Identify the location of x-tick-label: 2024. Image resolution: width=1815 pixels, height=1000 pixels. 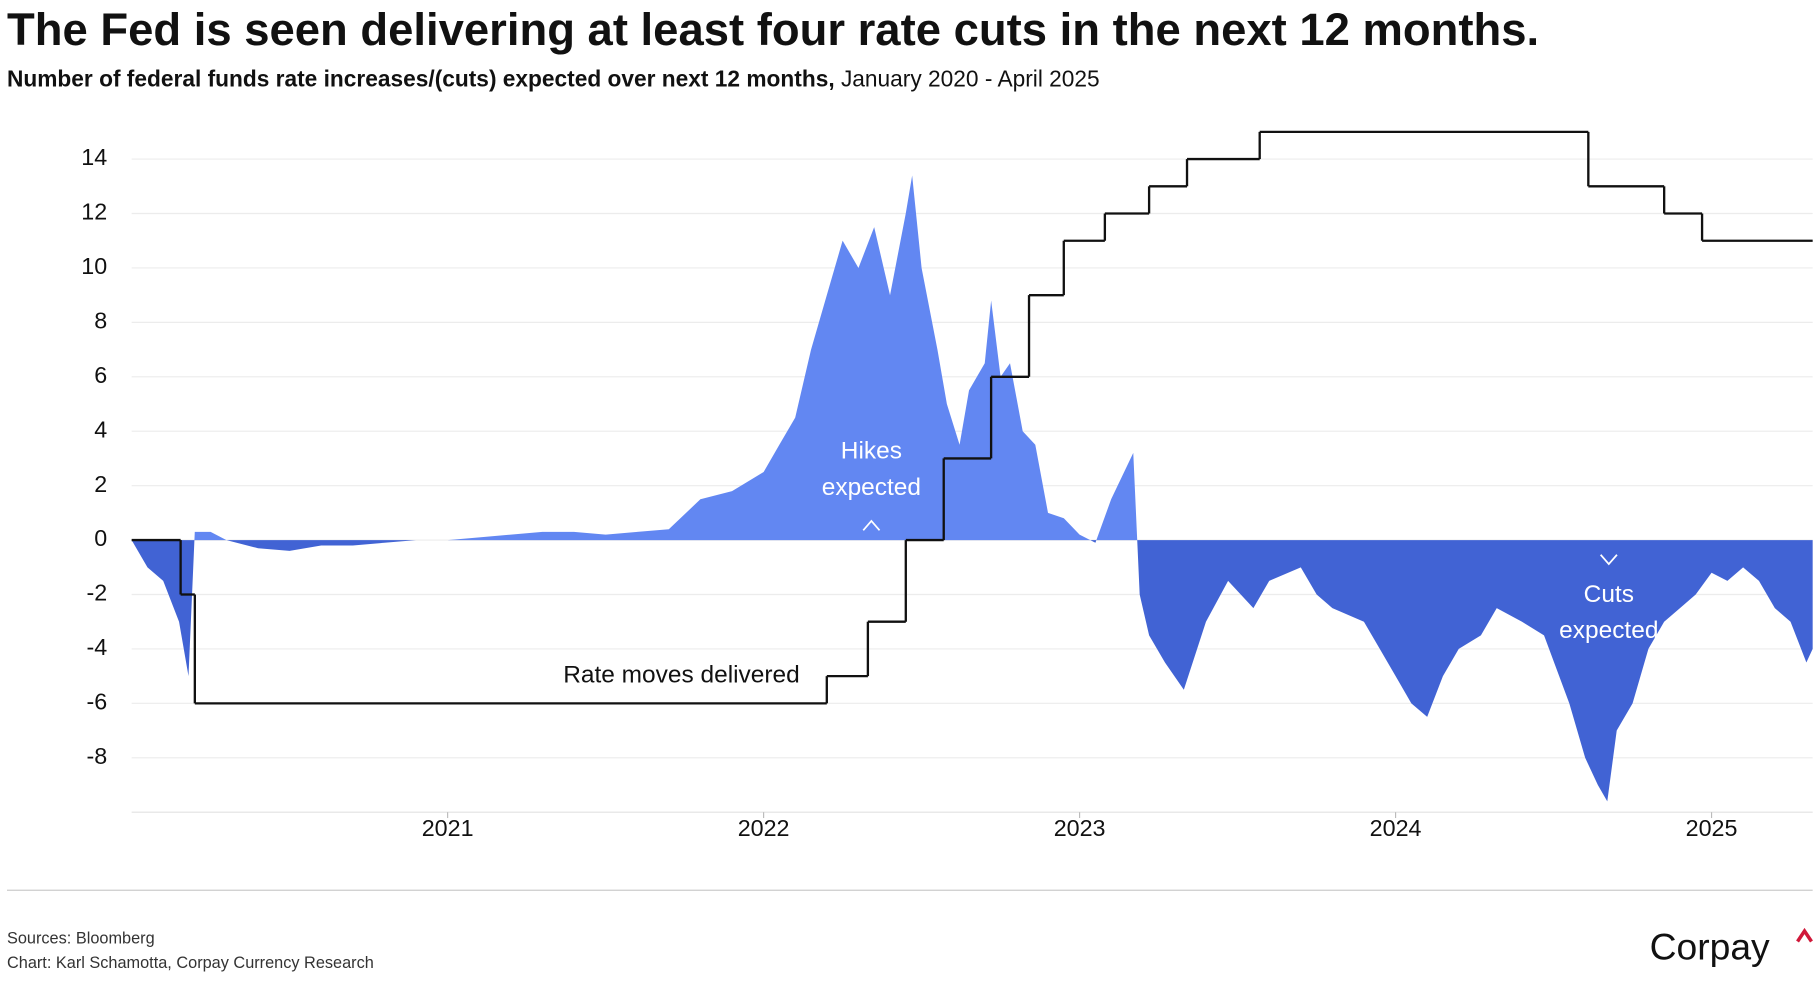
(1396, 828).